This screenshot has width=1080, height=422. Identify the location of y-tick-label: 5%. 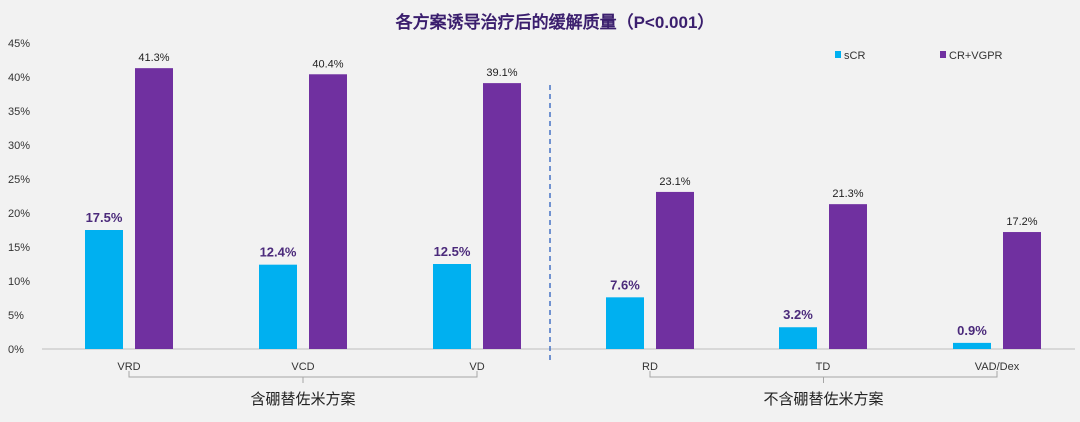
(16, 316).